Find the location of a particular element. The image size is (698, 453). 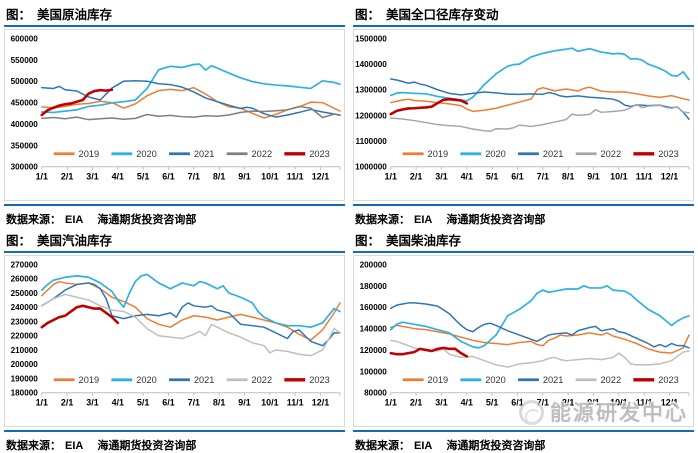

series-line-2020 is located at coordinates (539, 316).